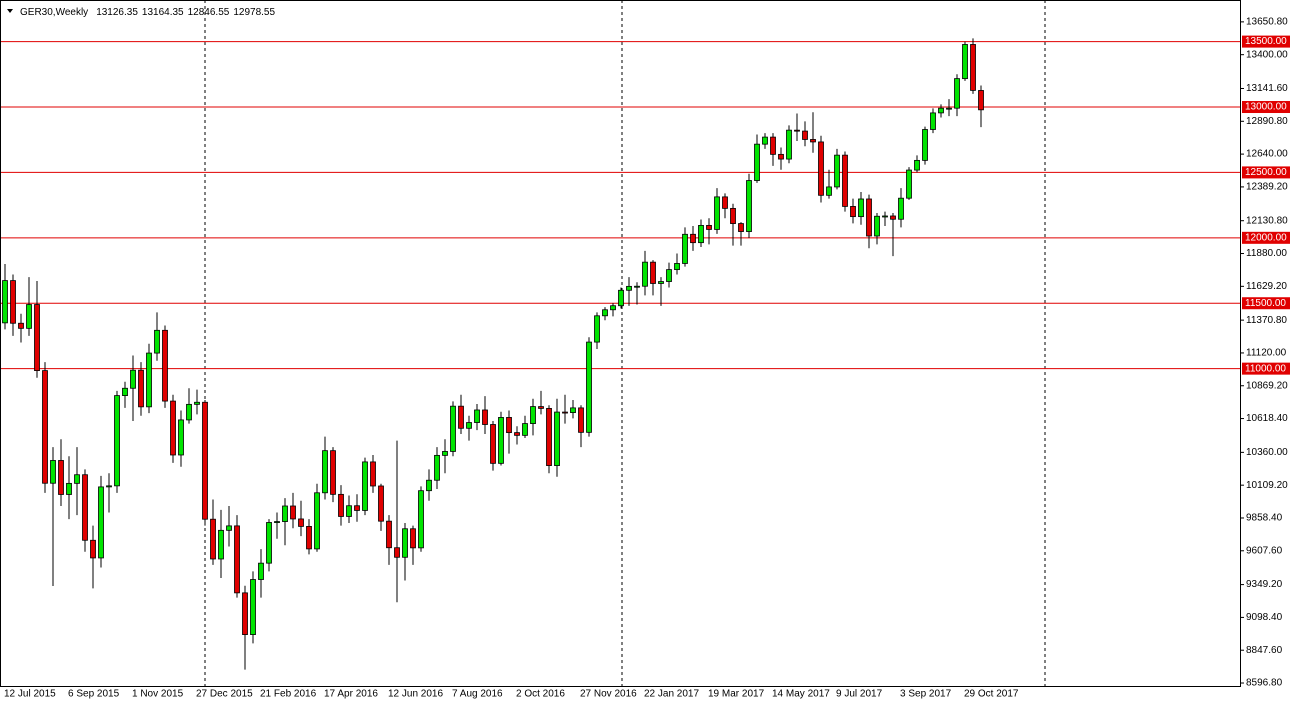 This screenshot has width=1292, height=708. Describe the element at coordinates (926, 694) in the screenshot. I see `x-tick-label: 3 Sep 2017` at that location.